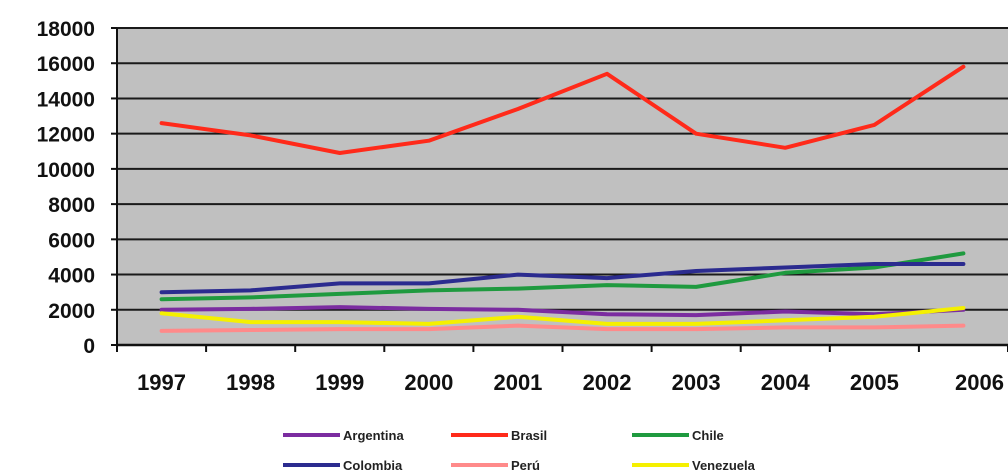 This screenshot has height=474, width=1008. Describe the element at coordinates (562, 311) in the screenshot. I see `series-line-argentina` at that location.